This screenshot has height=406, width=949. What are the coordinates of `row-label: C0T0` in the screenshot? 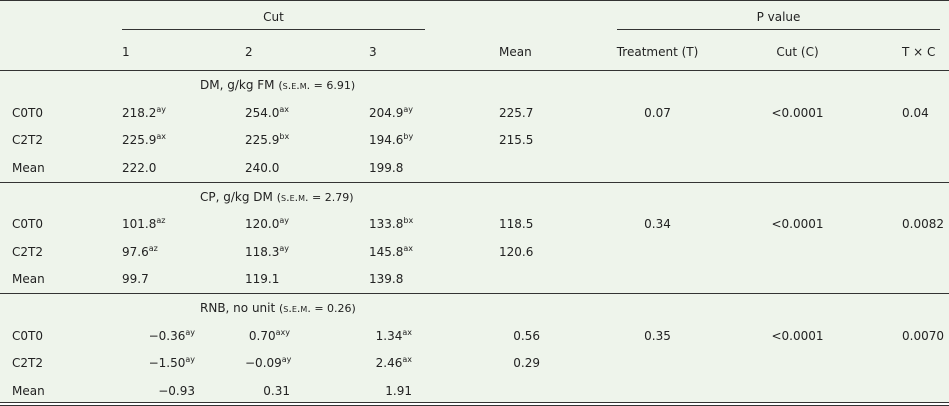 It's located at (27, 335).